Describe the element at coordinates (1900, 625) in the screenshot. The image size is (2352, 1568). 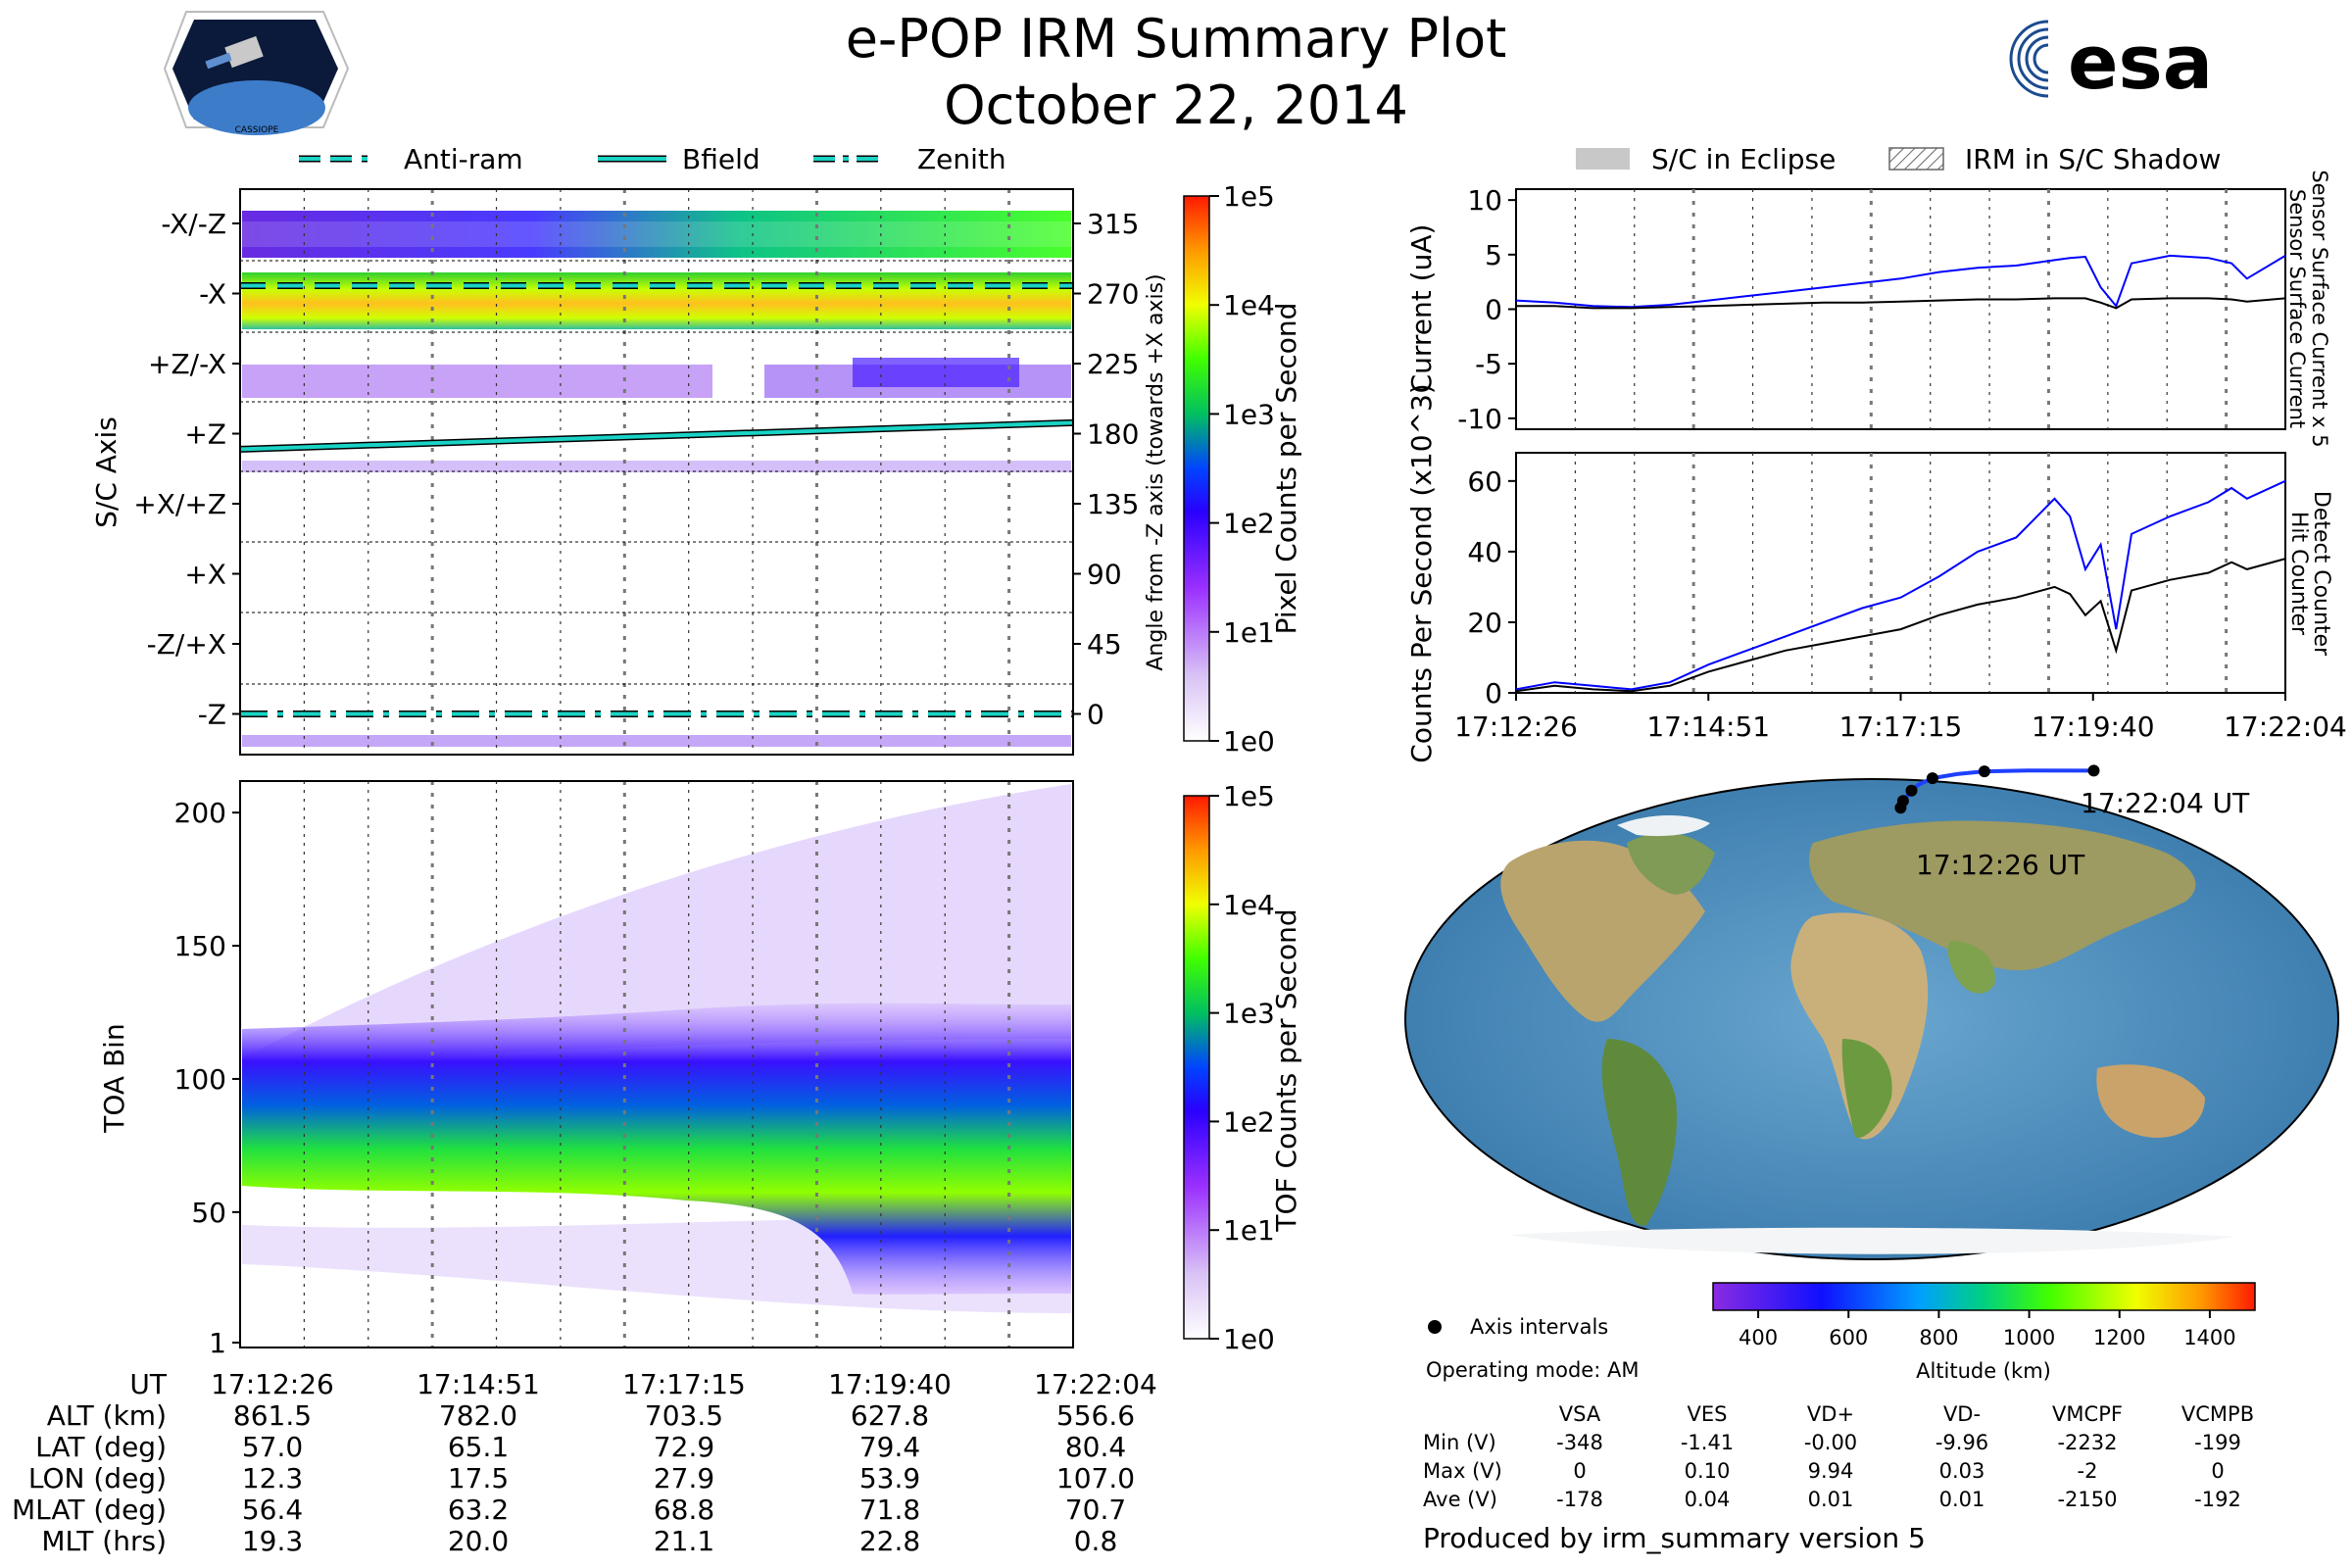
I see `cnt-series-hit-counter` at that location.